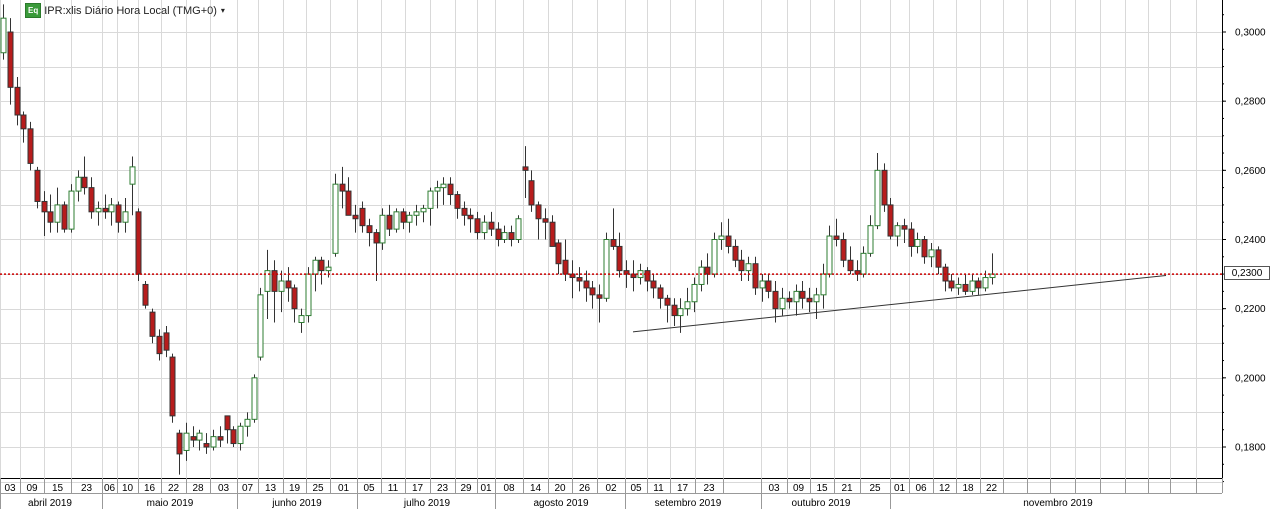 This screenshot has height=509, width=1272. Describe the element at coordinates (125, 10) in the screenshot. I see `chart-title-bar: Eq IPR:xlis Diário Hora Local (TMG+0) ▾` at that location.